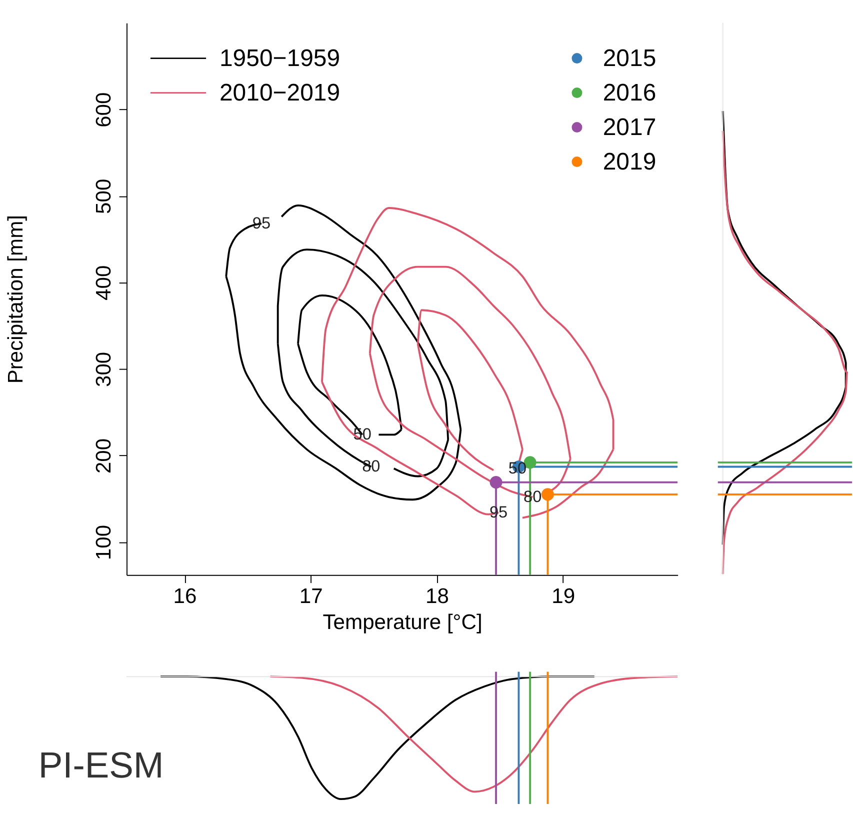  What do you see at coordinates (104, 542) in the screenshot?
I see `y-tick-label: 100` at bounding box center [104, 542].